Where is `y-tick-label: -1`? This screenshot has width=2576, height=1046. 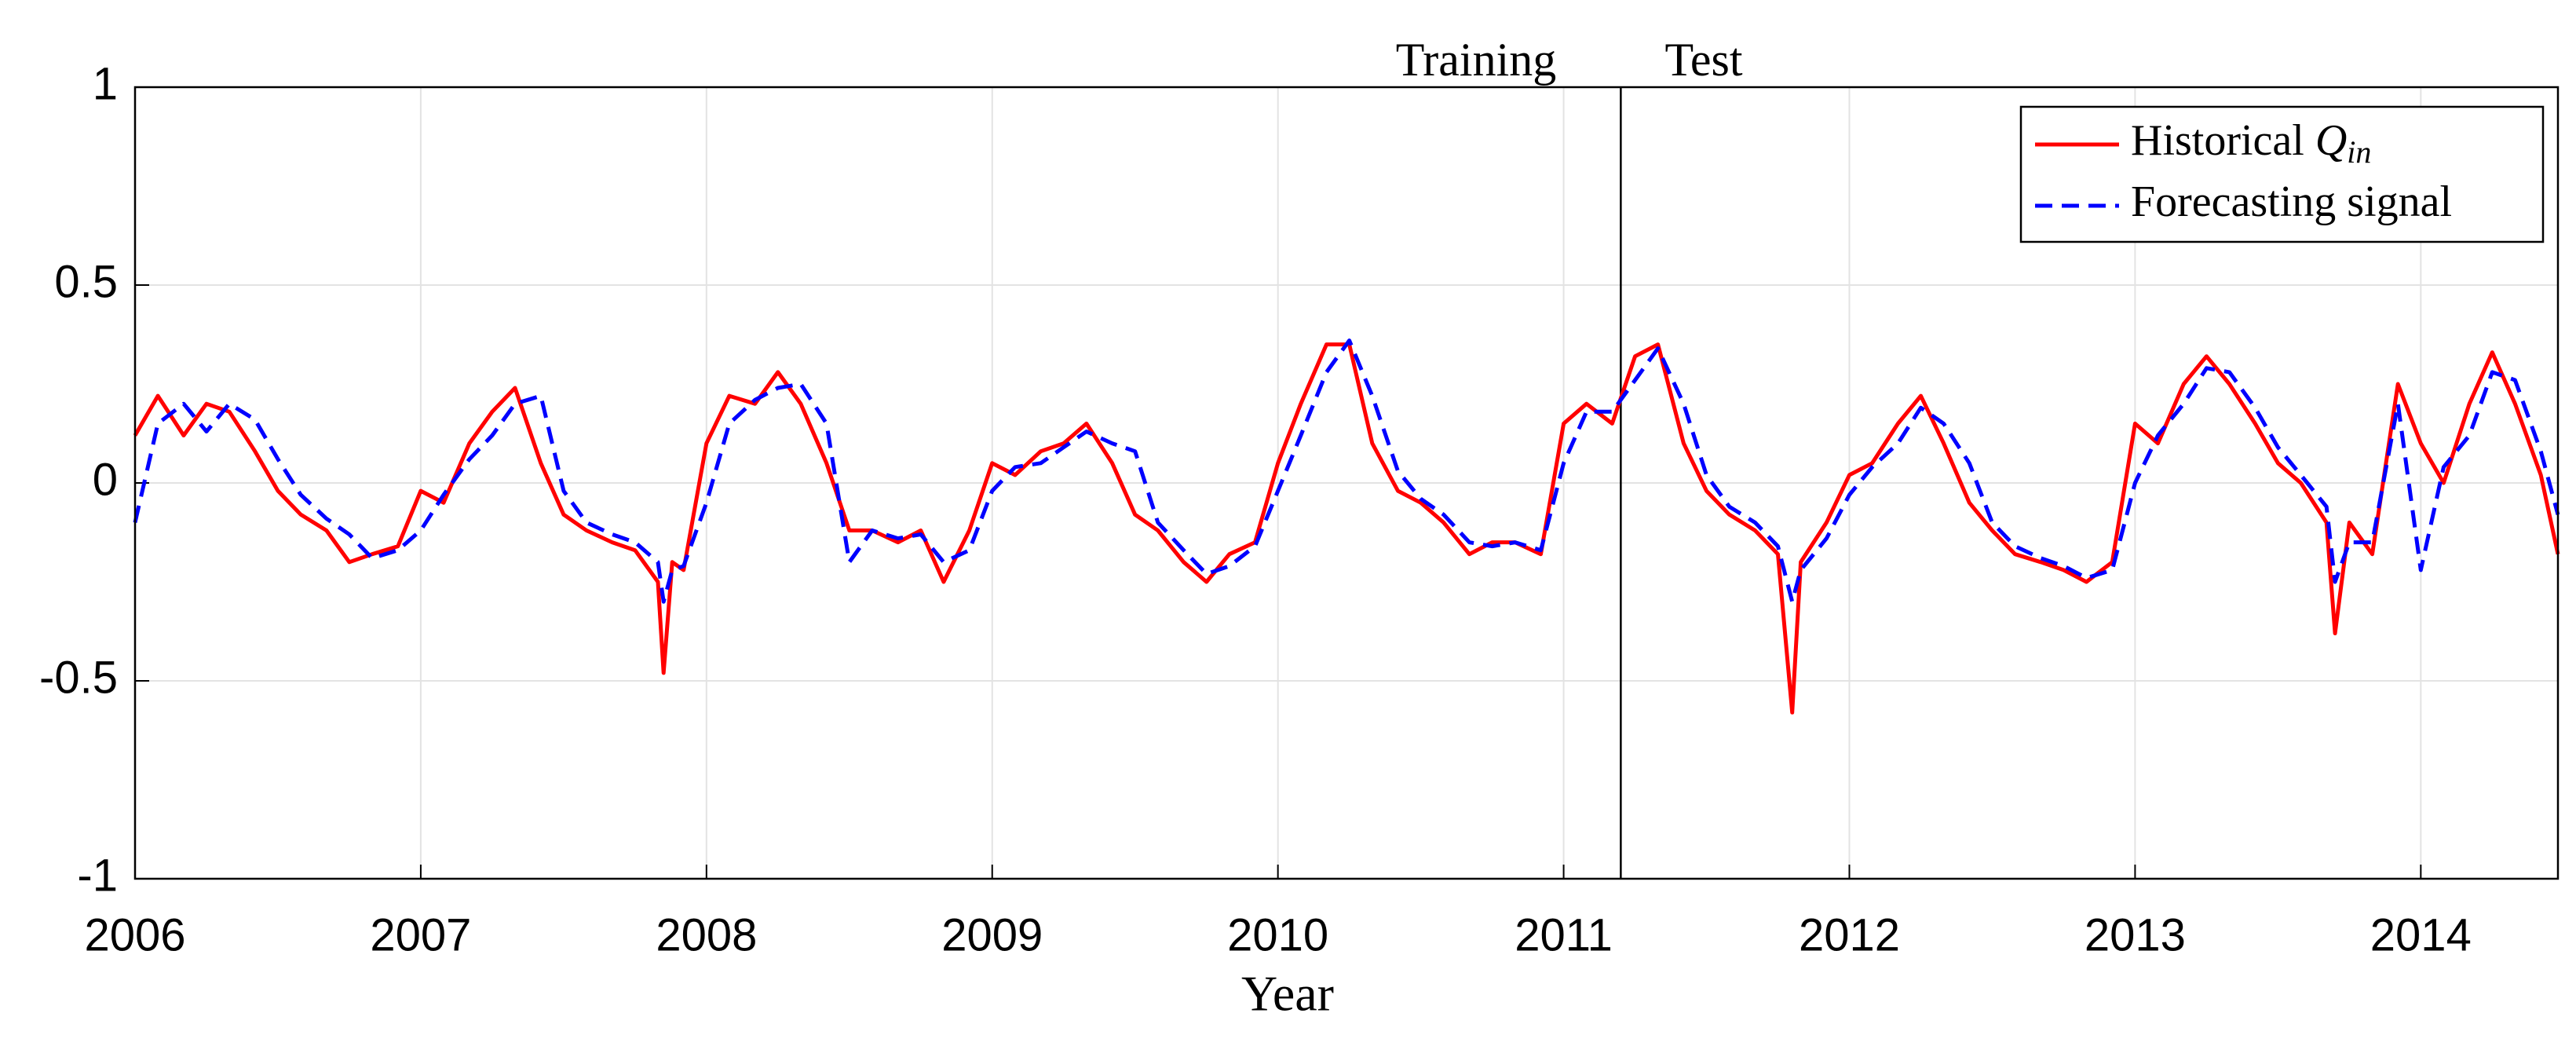 y-tick-label: -1 is located at coordinates (97, 875).